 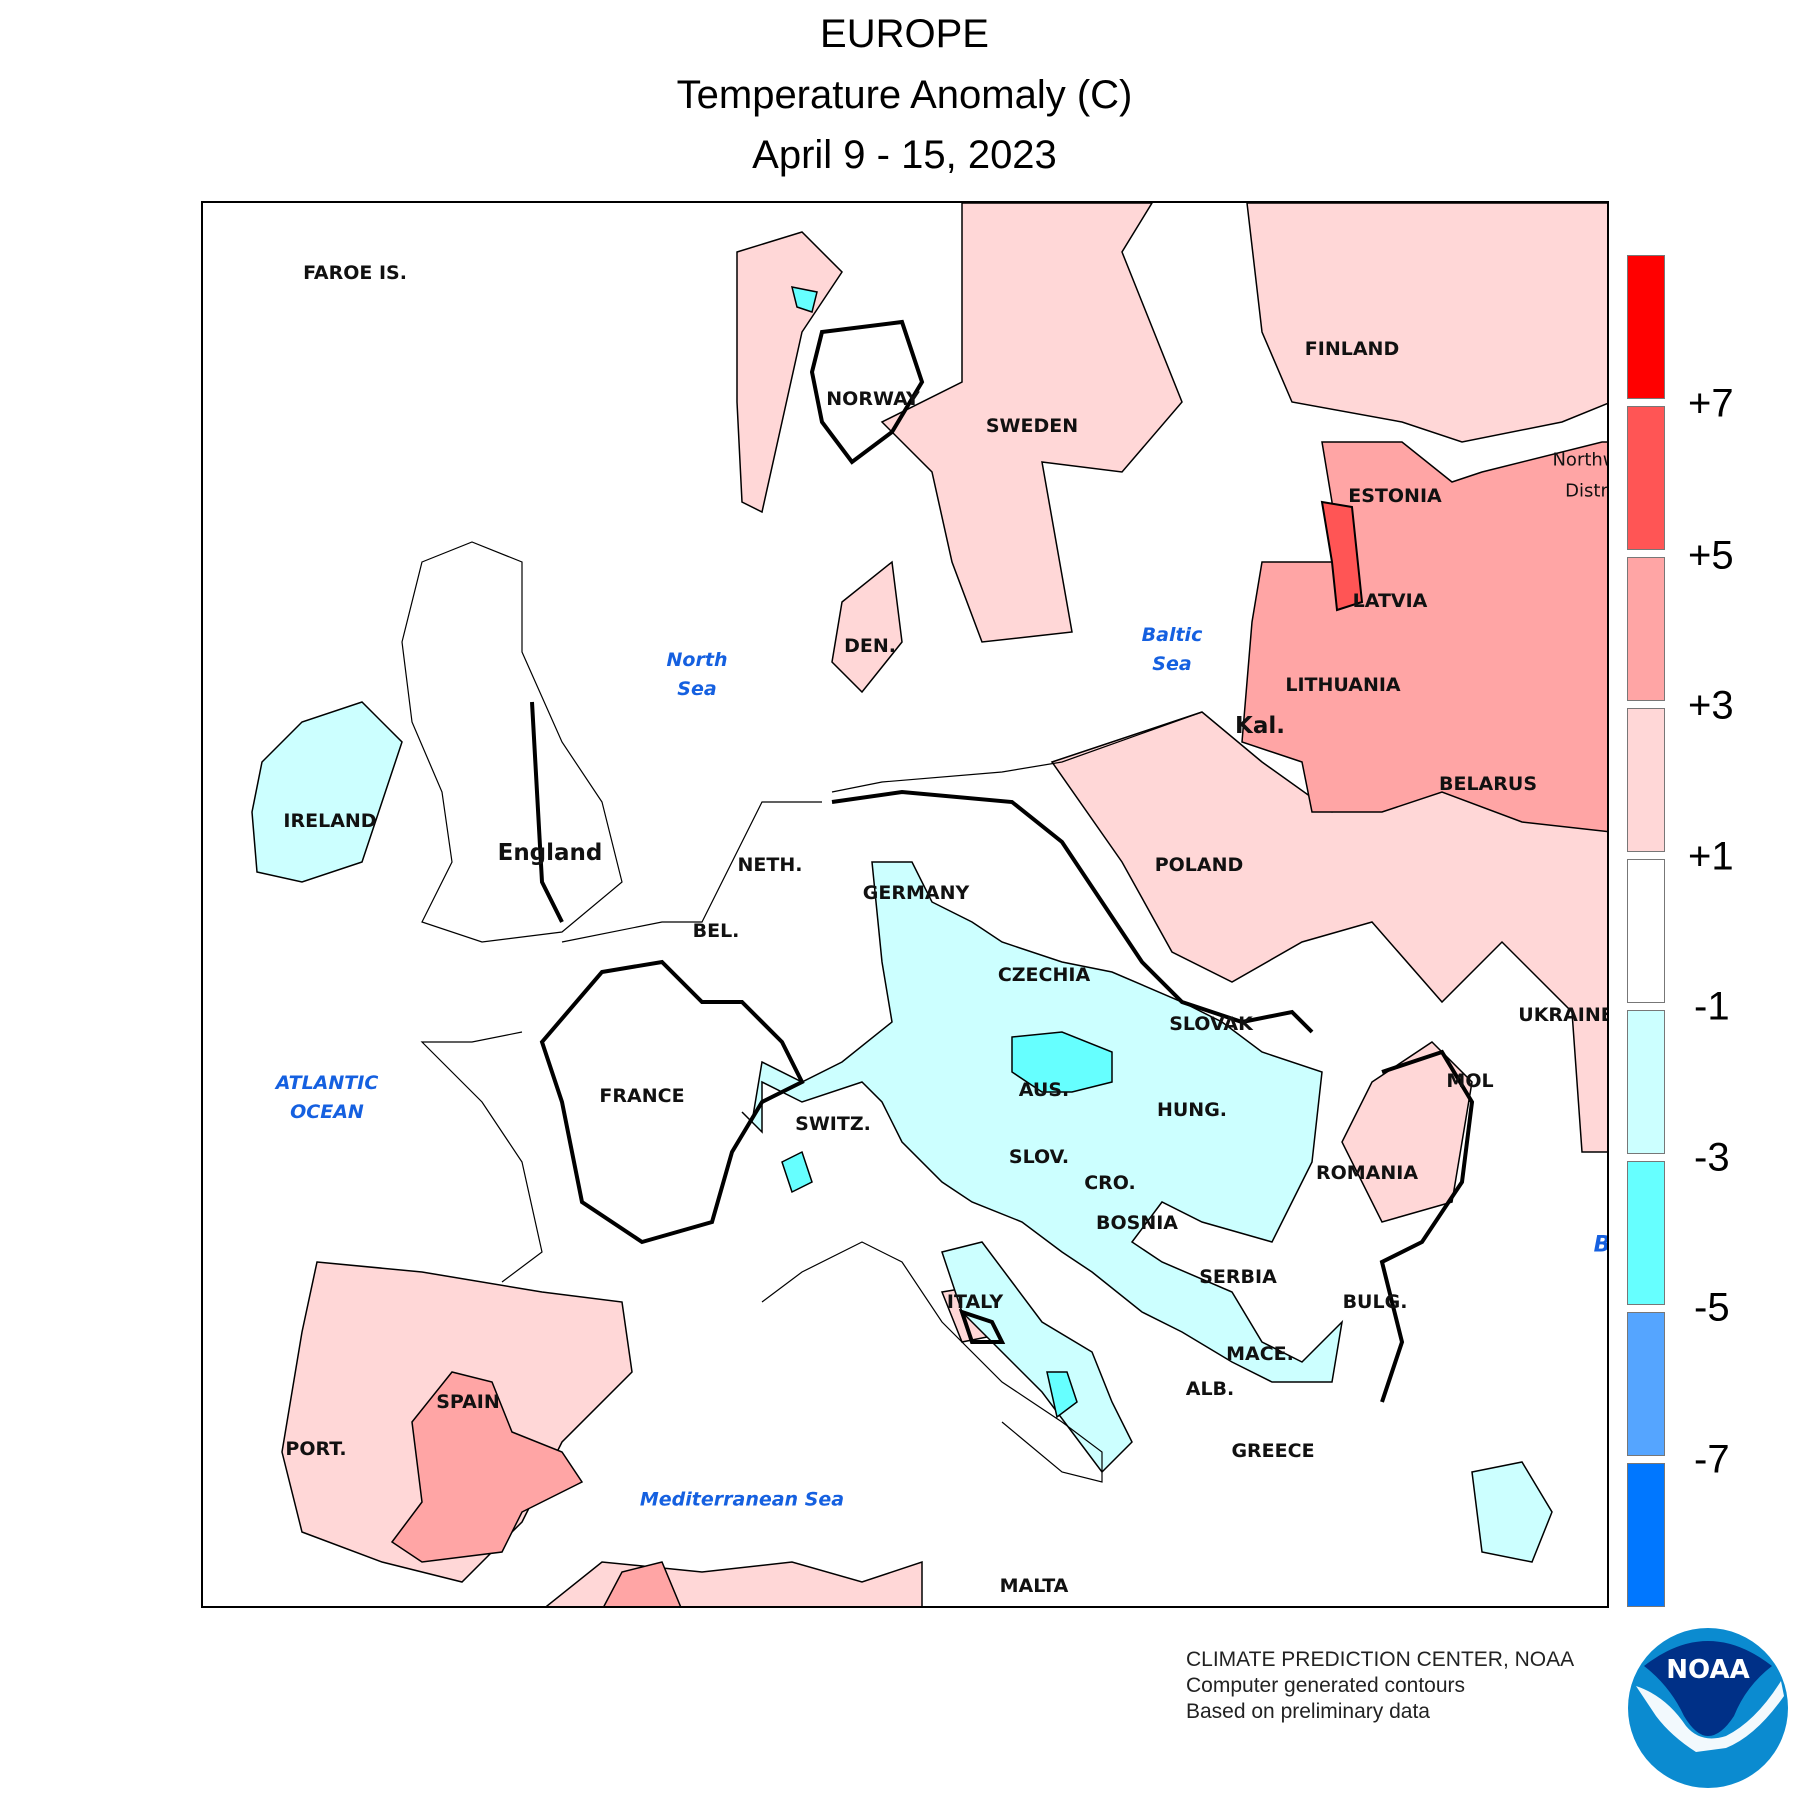 What do you see at coordinates (873, 399) in the screenshot?
I see `label-norway: NORWAY` at bounding box center [873, 399].